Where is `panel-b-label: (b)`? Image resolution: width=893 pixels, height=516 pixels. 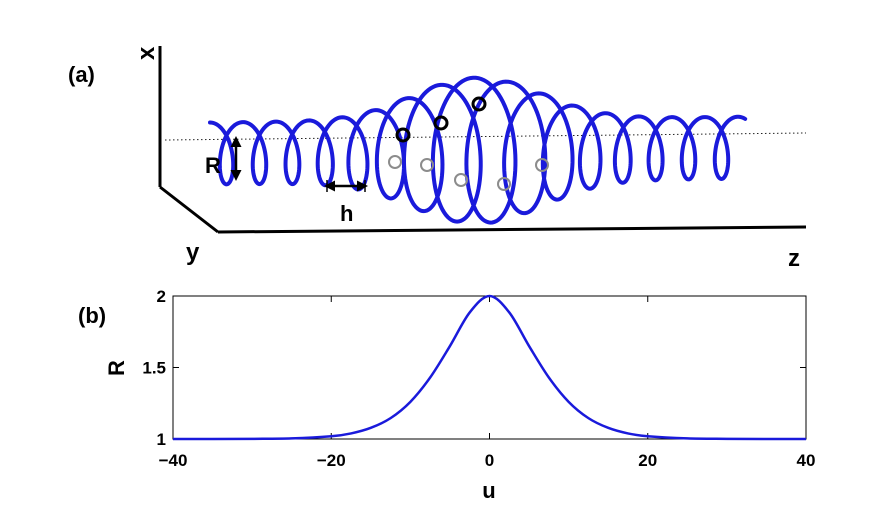
panel-b-label: (b) is located at coordinates (92, 315).